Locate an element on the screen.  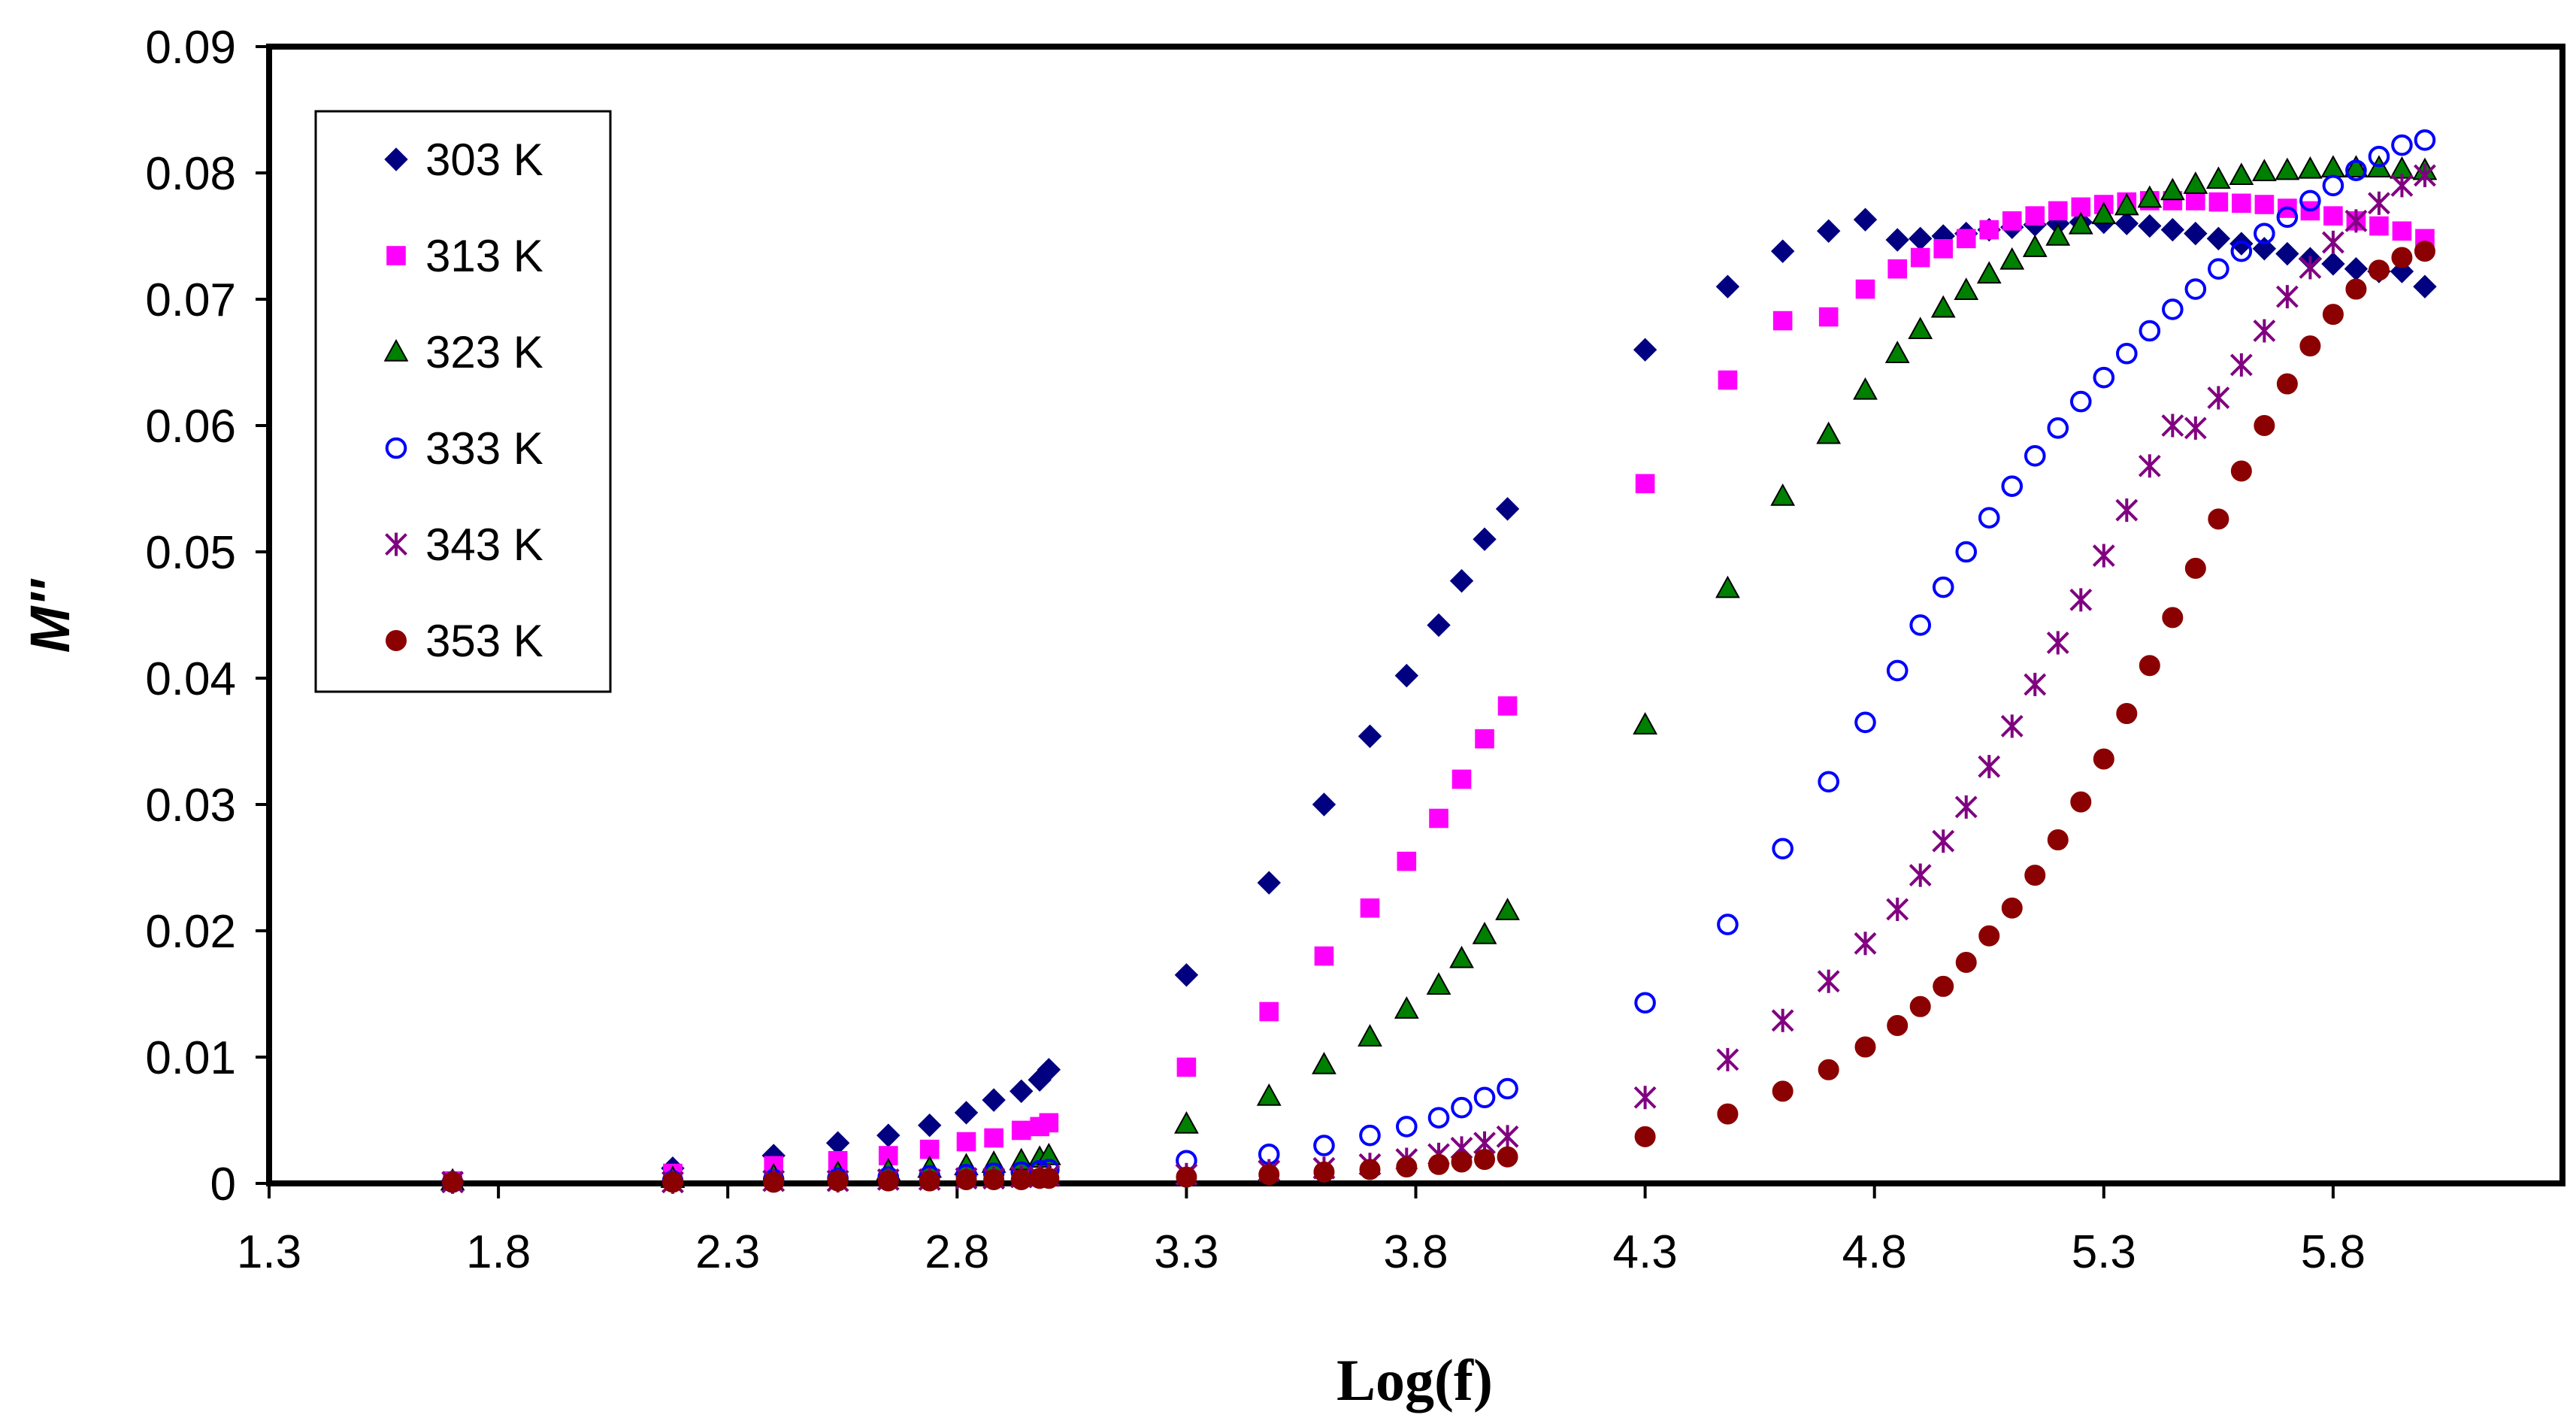
legend-box is located at coordinates (463, 401).